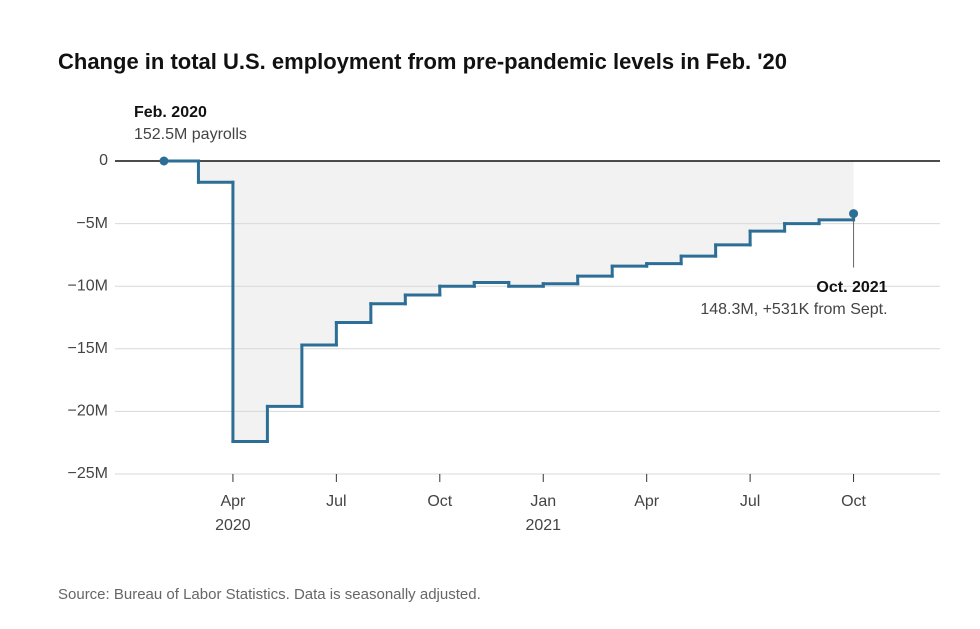  What do you see at coordinates (543, 525) in the screenshot?
I see `year-label: 2021` at bounding box center [543, 525].